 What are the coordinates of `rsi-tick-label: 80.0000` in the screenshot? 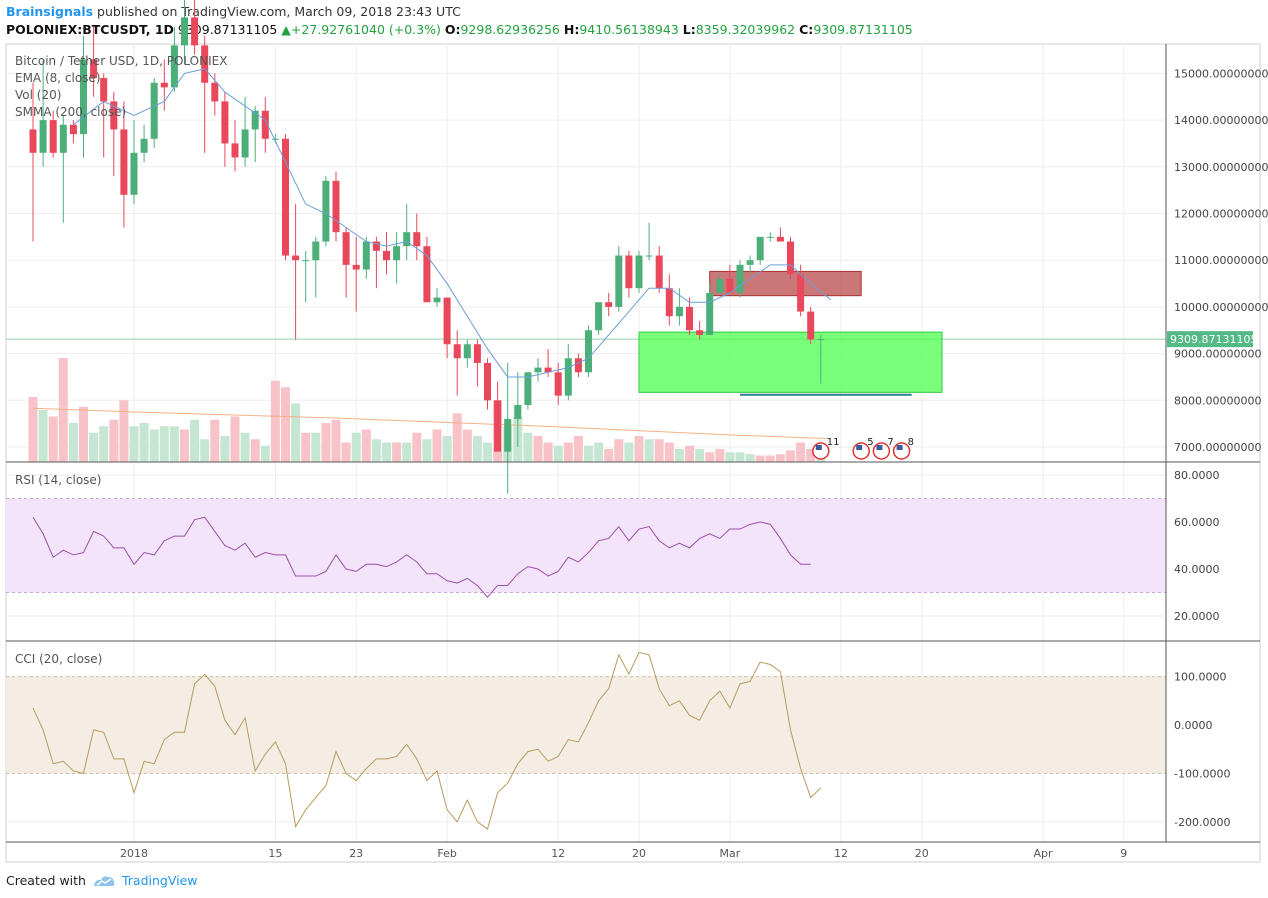 It's located at (1197, 475).